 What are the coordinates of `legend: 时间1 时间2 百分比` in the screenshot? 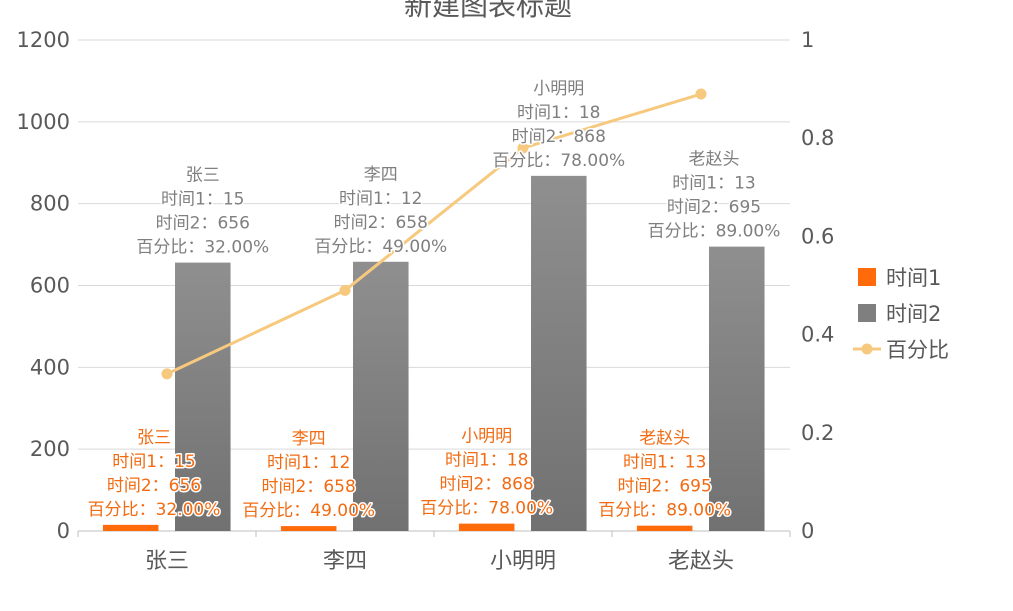 It's located at (901, 314).